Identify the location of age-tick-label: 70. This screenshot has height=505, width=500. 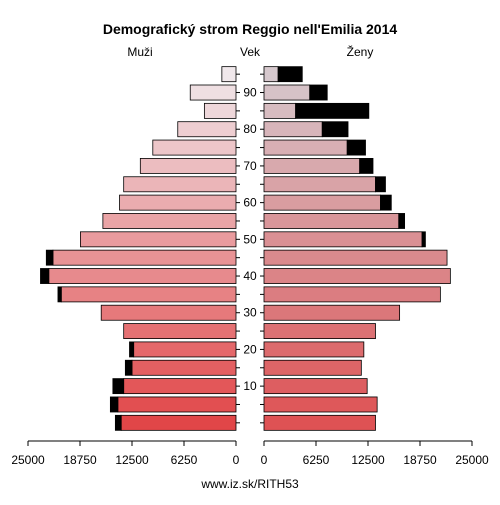
(250, 166).